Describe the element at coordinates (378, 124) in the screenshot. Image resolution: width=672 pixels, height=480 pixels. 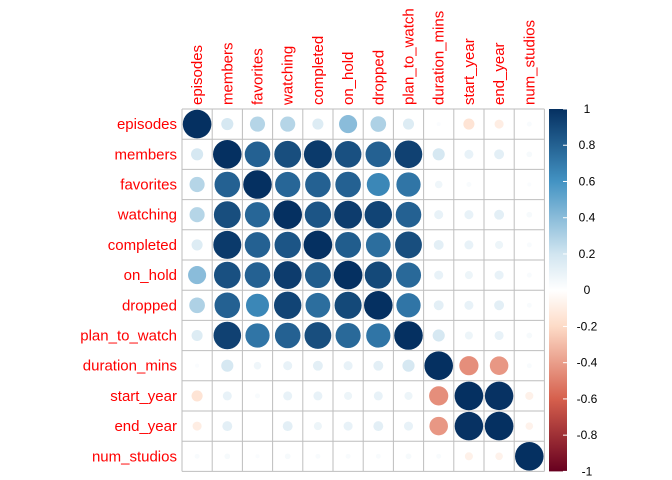
I see `corr-circle-episodes-dropped` at that location.